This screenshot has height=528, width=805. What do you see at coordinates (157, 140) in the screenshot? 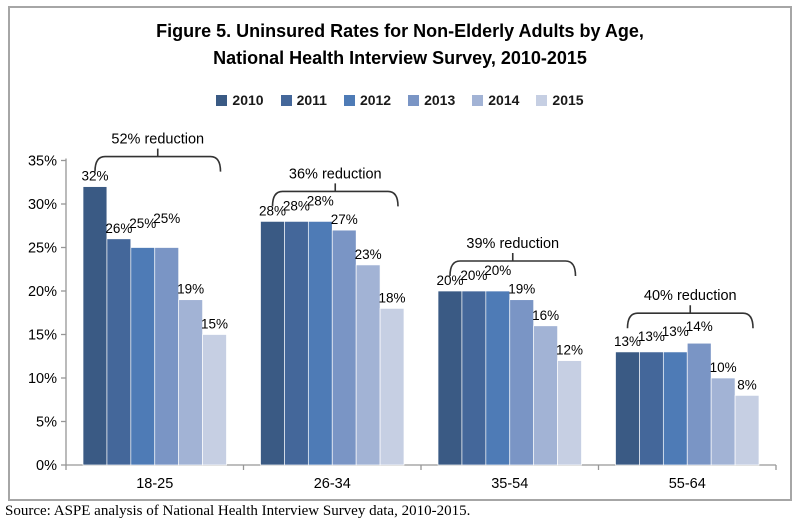
I see `reduction-label: 52% reduction` at bounding box center [157, 140].